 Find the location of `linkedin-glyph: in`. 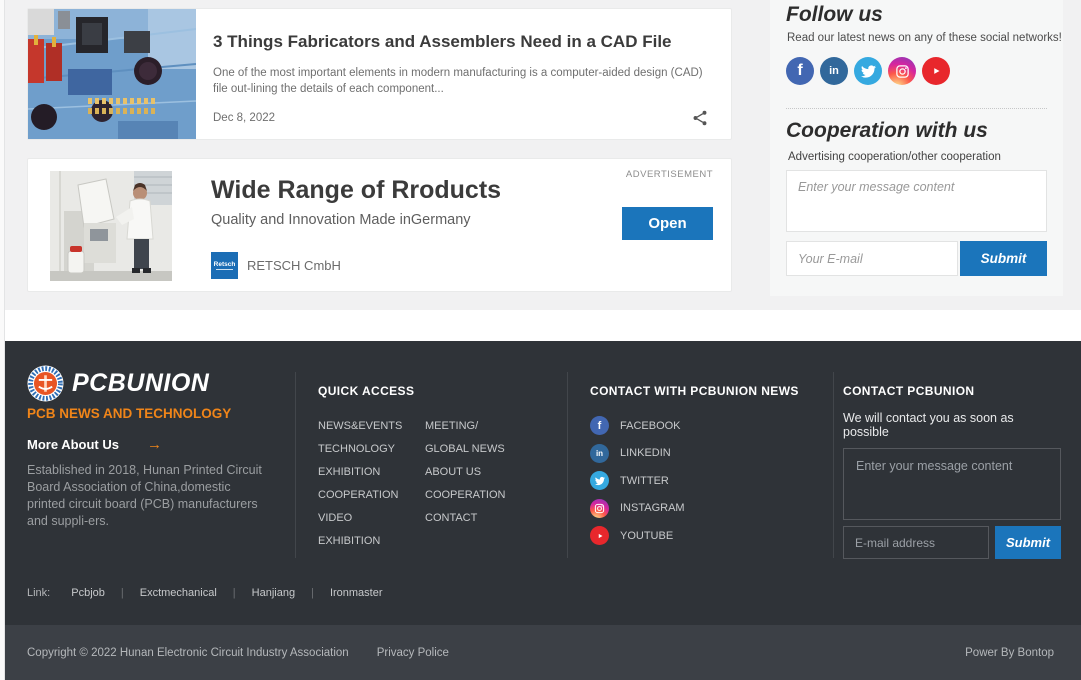

linkedin-glyph: in is located at coordinates (834, 71).